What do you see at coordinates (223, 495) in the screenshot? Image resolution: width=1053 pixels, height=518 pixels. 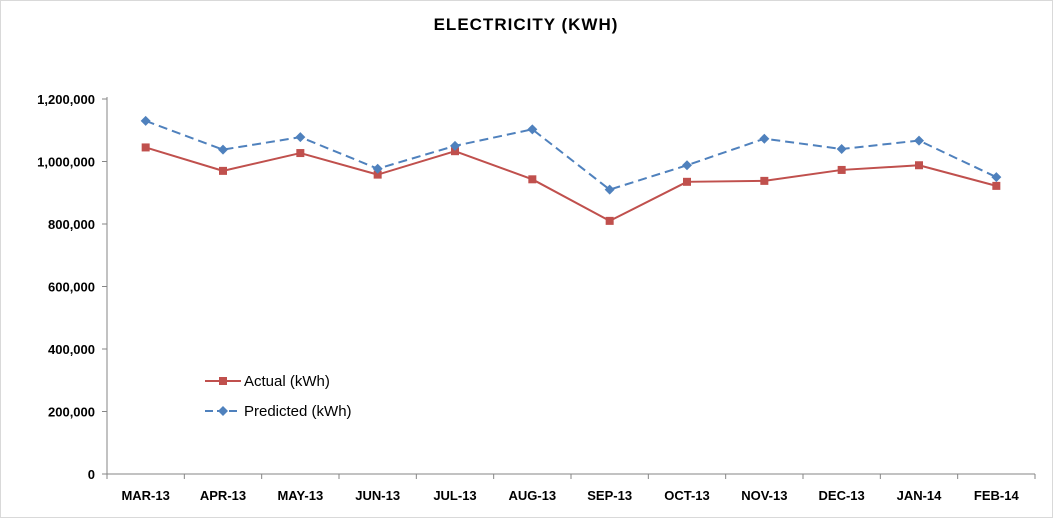 I see `x-tick-label: APR-13` at bounding box center [223, 495].